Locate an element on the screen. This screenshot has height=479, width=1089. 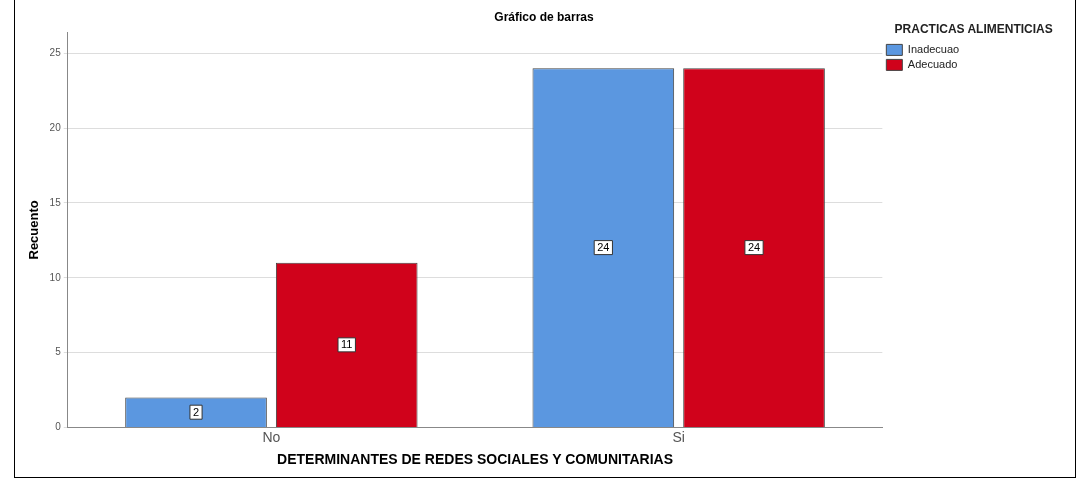
data-label: 11 is located at coordinates (347, 344).